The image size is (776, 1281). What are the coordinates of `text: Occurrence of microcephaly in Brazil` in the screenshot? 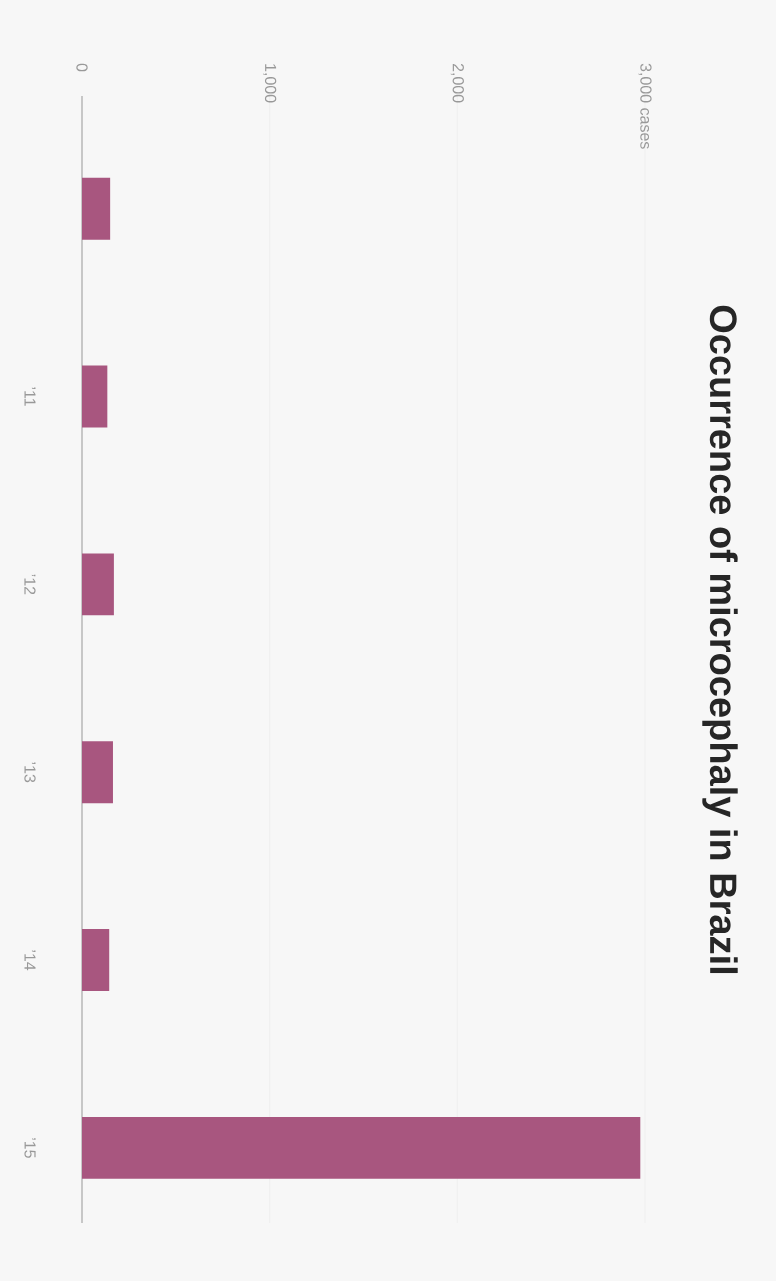 It's located at (720, 639).